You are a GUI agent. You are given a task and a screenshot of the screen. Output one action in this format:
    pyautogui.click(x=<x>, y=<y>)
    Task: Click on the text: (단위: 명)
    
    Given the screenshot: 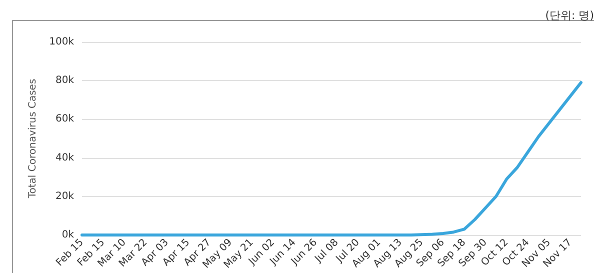 What is the action you would take?
    pyautogui.click(x=569, y=15)
    